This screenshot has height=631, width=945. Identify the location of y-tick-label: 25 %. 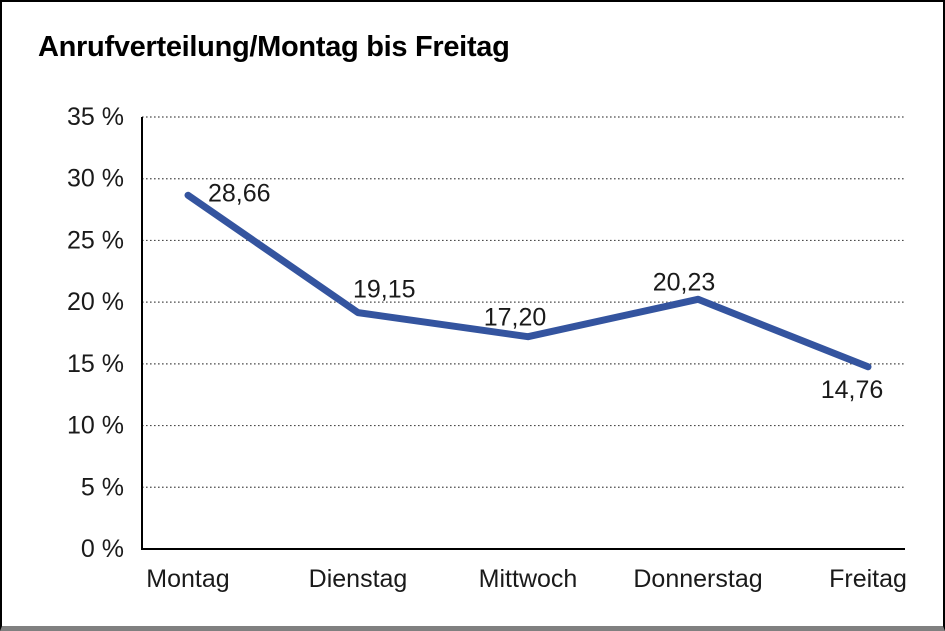
(95, 240).